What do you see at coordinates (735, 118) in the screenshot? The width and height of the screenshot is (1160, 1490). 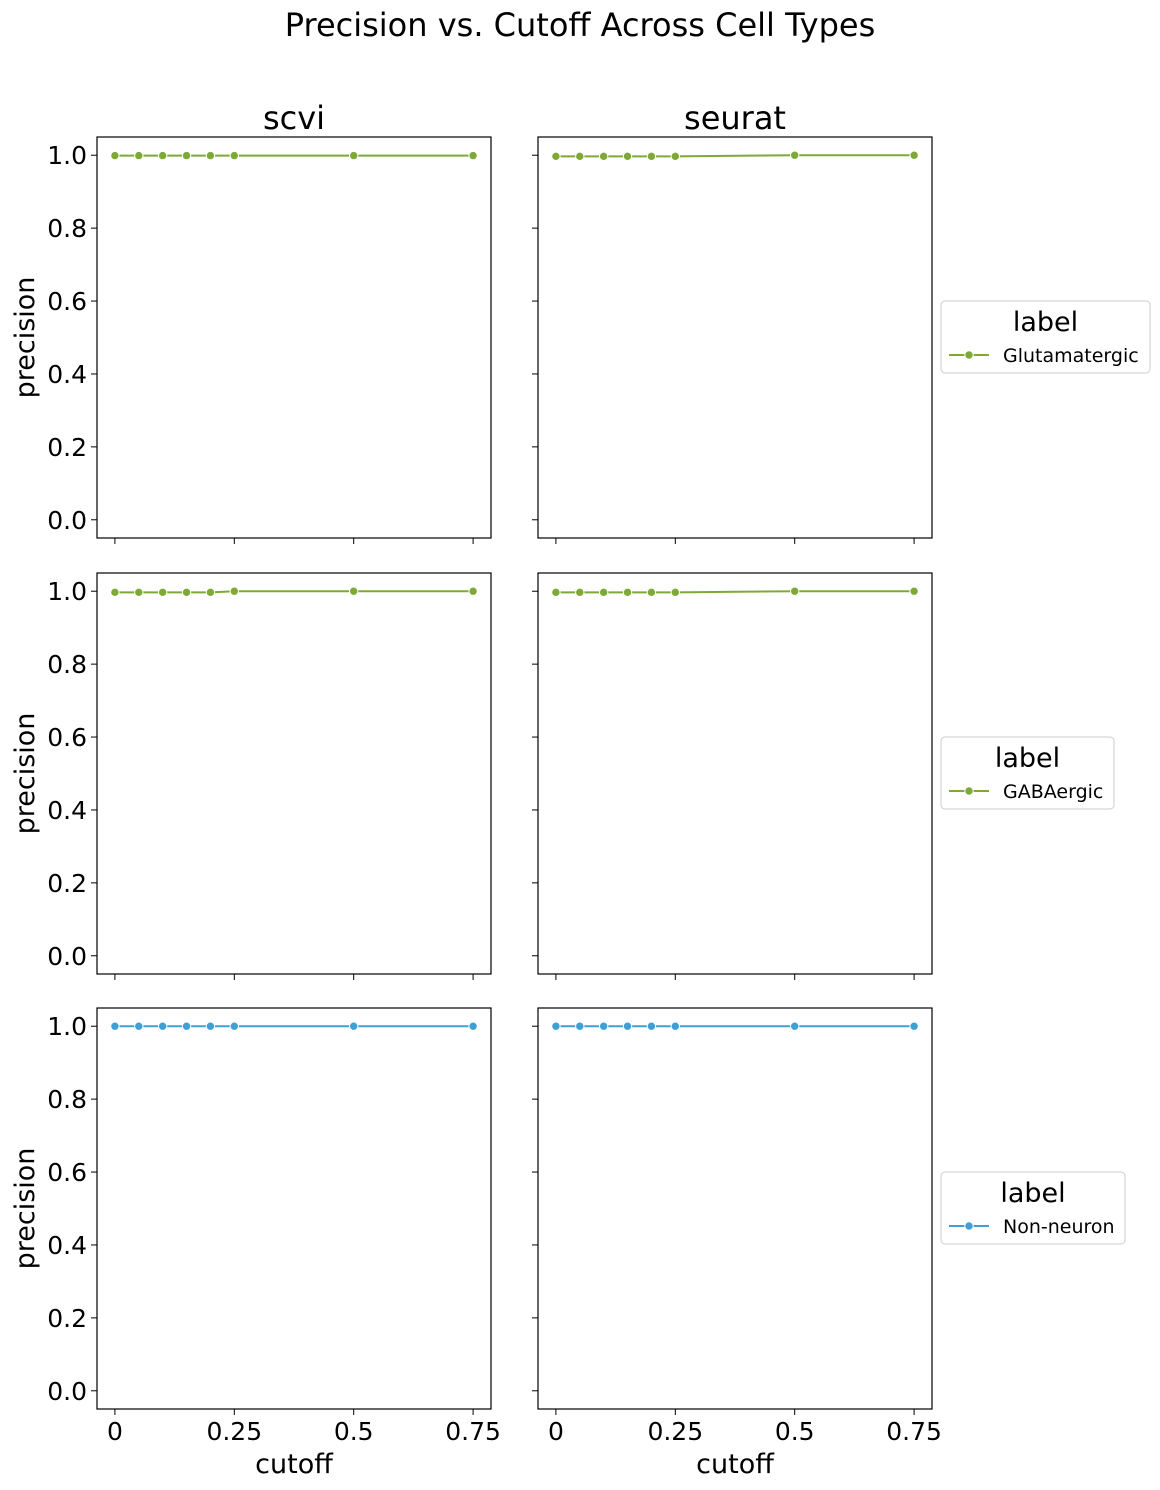 I see `column-title-seurat: seurat` at bounding box center [735, 118].